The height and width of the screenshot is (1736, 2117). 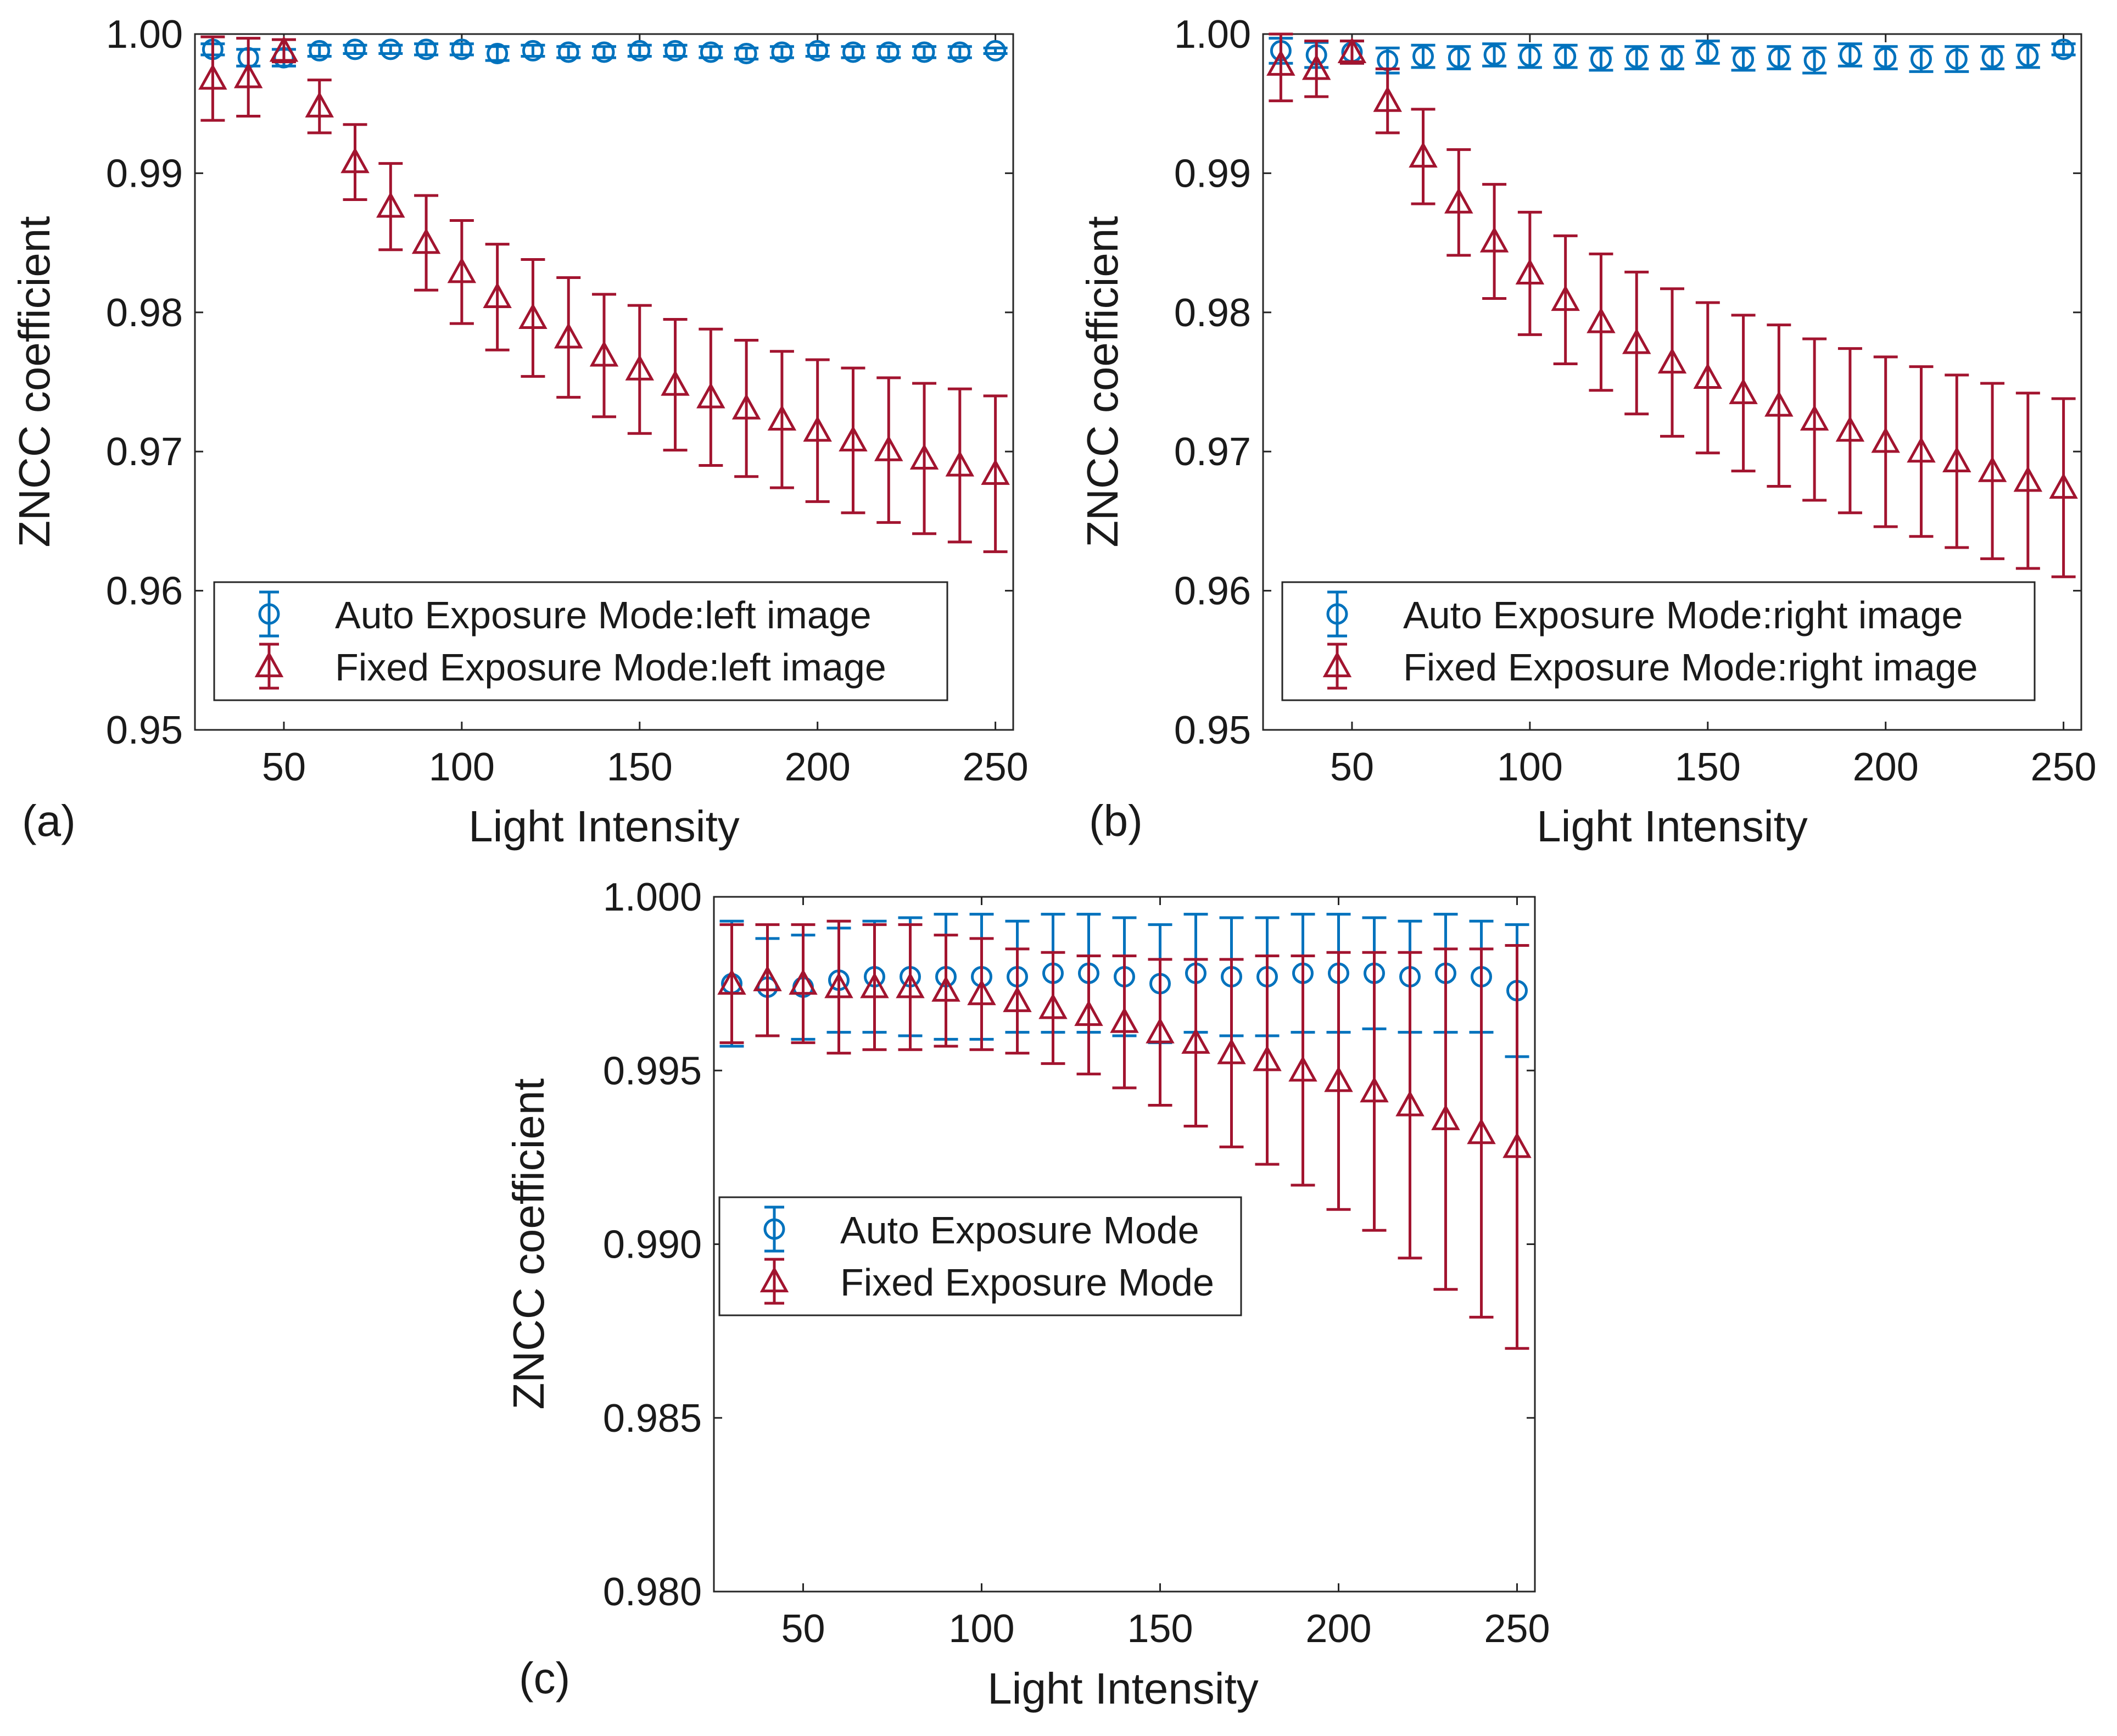 What do you see at coordinates (1027, 1282) in the screenshot?
I see `legend-label: Fixed Exposure Mode` at bounding box center [1027, 1282].